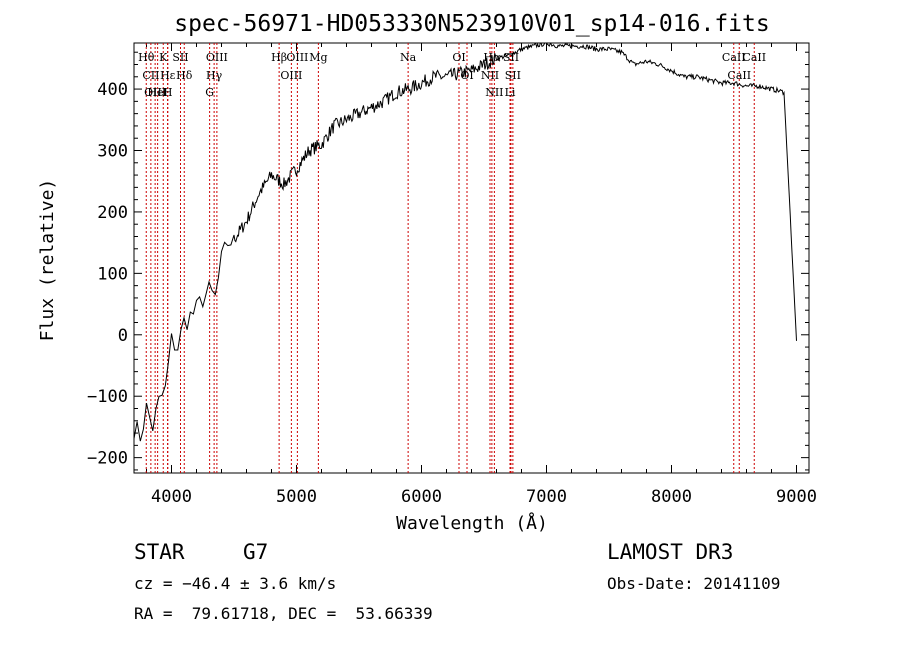 This screenshot has height=649, width=900. What do you see at coordinates (546, 497) in the screenshot?
I see `x-tick-label: 7000` at bounding box center [546, 497].